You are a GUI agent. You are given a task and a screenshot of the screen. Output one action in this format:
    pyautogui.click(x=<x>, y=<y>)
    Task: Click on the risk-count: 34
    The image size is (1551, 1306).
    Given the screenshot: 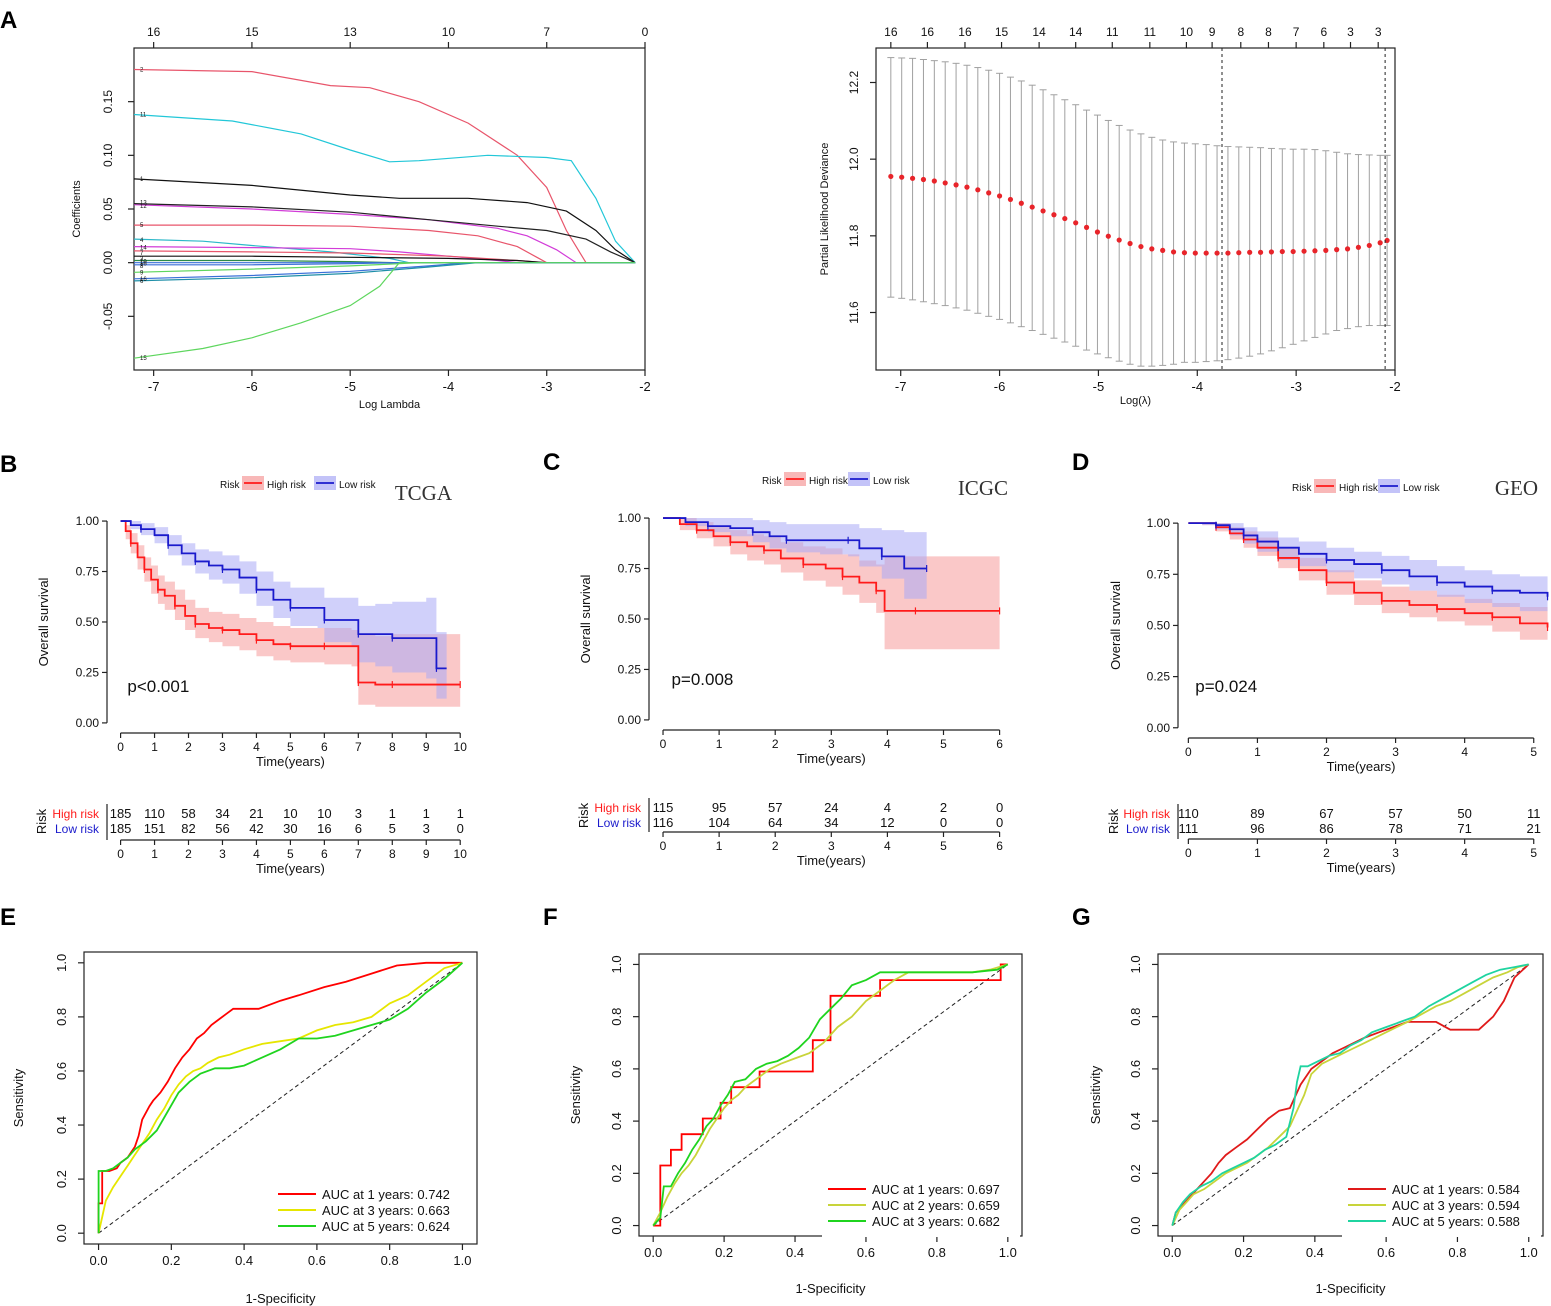 What is the action you would take?
    pyautogui.click(x=831, y=822)
    